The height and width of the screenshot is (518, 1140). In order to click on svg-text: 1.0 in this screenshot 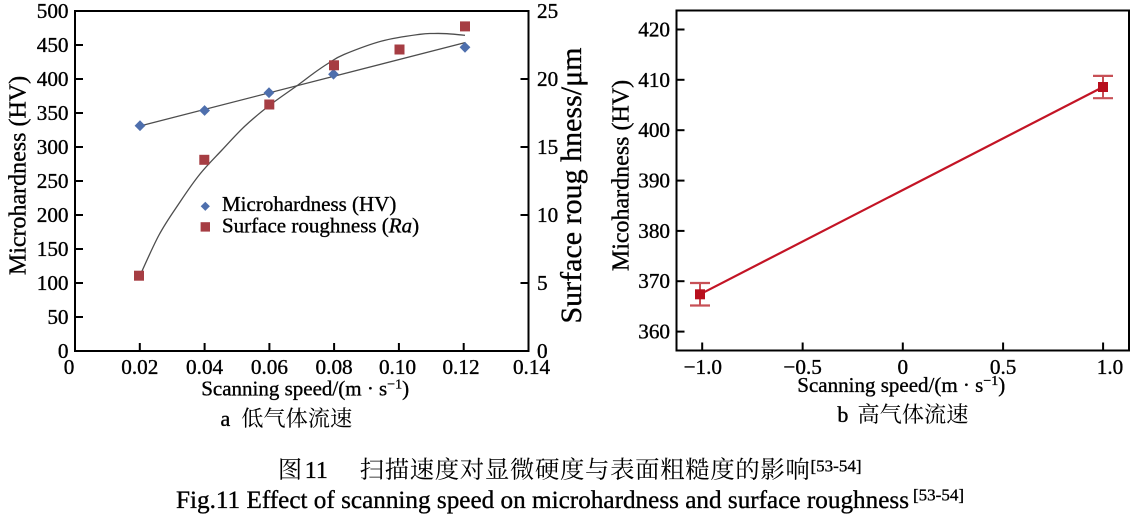, I will do `click(1110, 367)`.